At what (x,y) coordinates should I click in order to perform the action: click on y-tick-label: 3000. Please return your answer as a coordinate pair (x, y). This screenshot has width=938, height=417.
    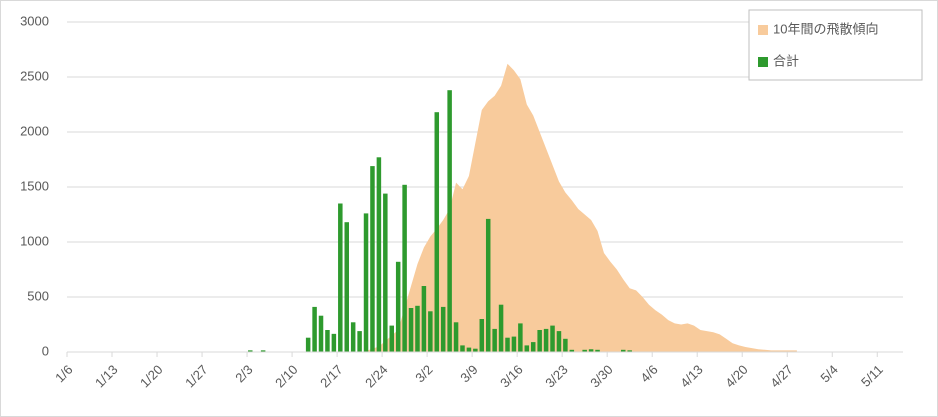
    Looking at the image, I should click on (34, 20).